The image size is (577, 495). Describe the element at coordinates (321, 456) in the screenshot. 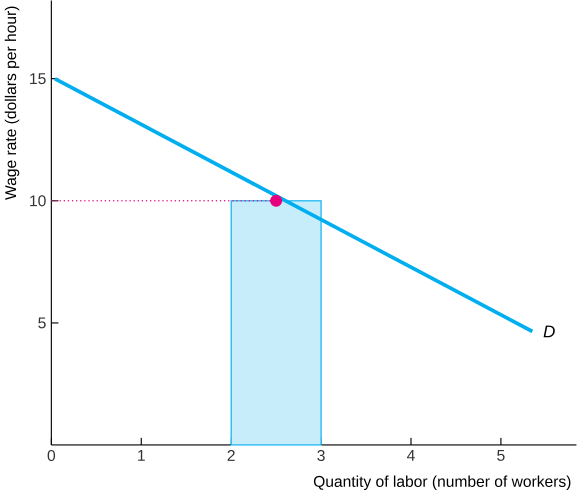

I see `x-tick-label: 3` at that location.